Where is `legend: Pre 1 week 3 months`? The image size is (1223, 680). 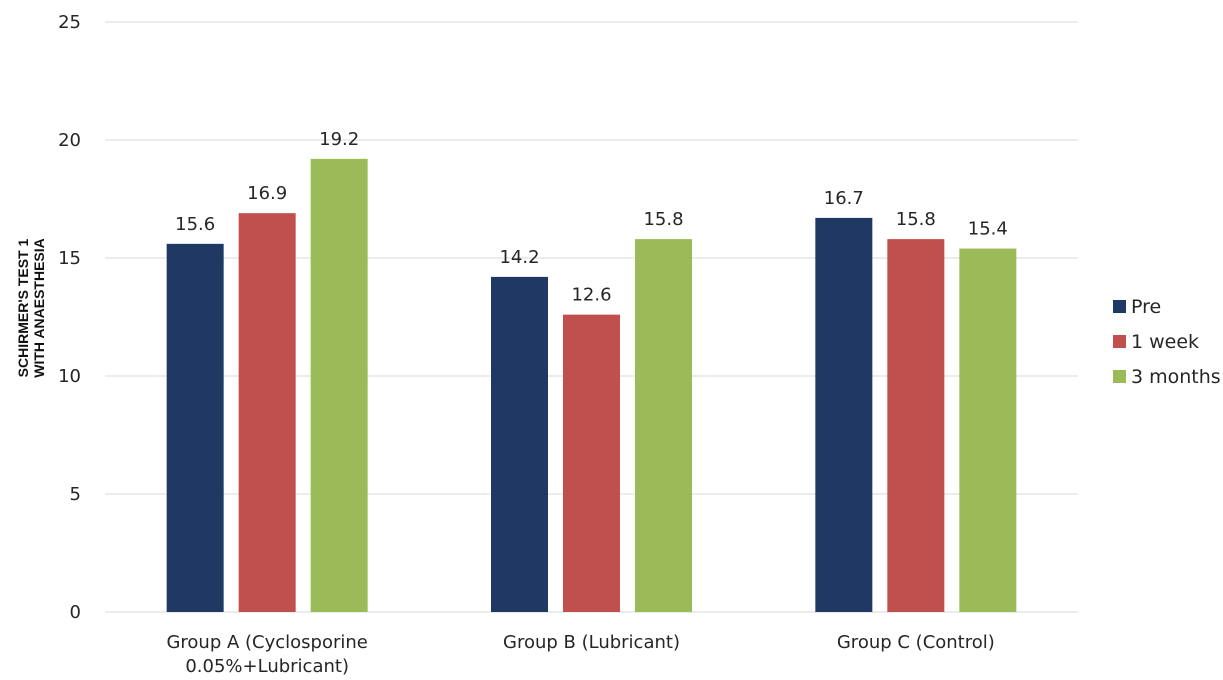
legend: Pre 1 week 3 months is located at coordinates (1167, 342).